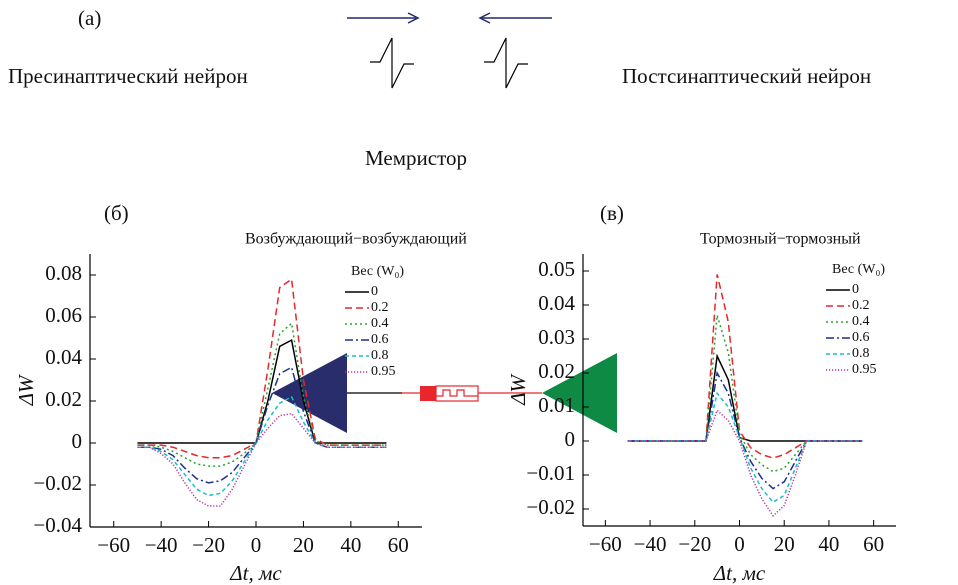 This screenshot has width=958, height=585. Describe the element at coordinates (556, 269) in the screenshot. I see `y-tick-label: 0.05` at that location.